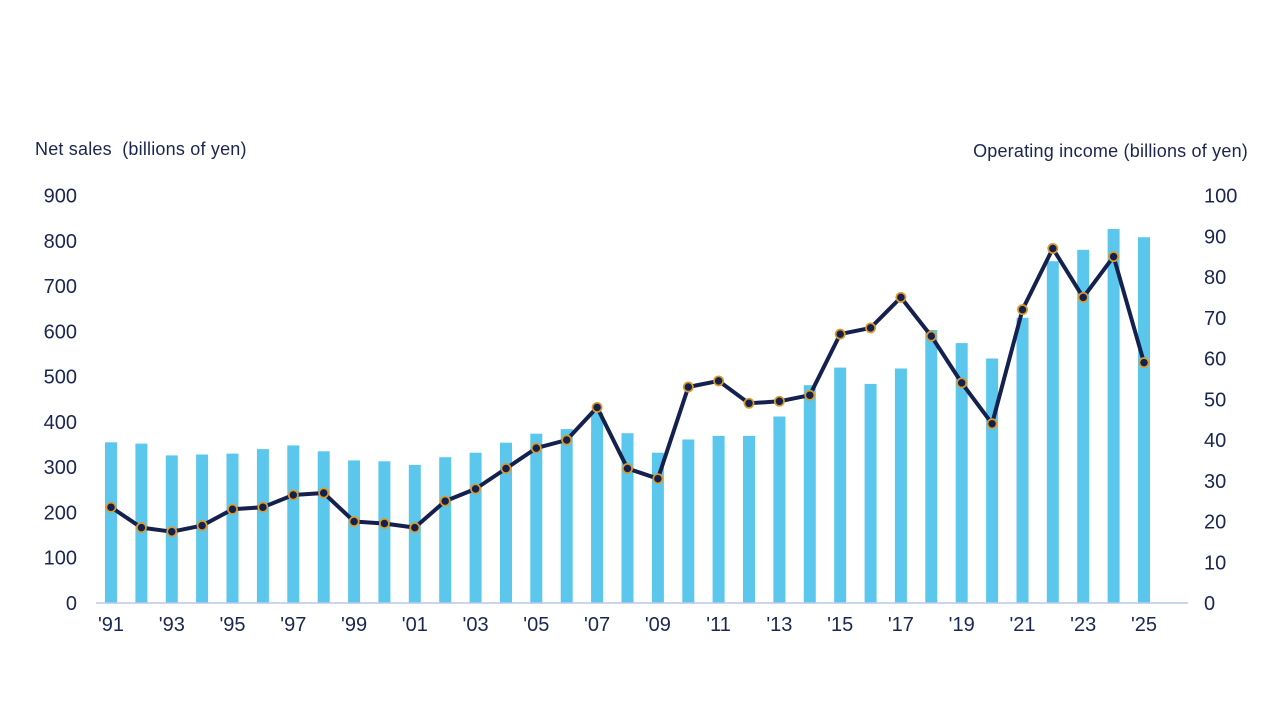 The image size is (1280, 720). Describe the element at coordinates (1022, 625) in the screenshot. I see `x-axis-tick-label: '21` at that location.